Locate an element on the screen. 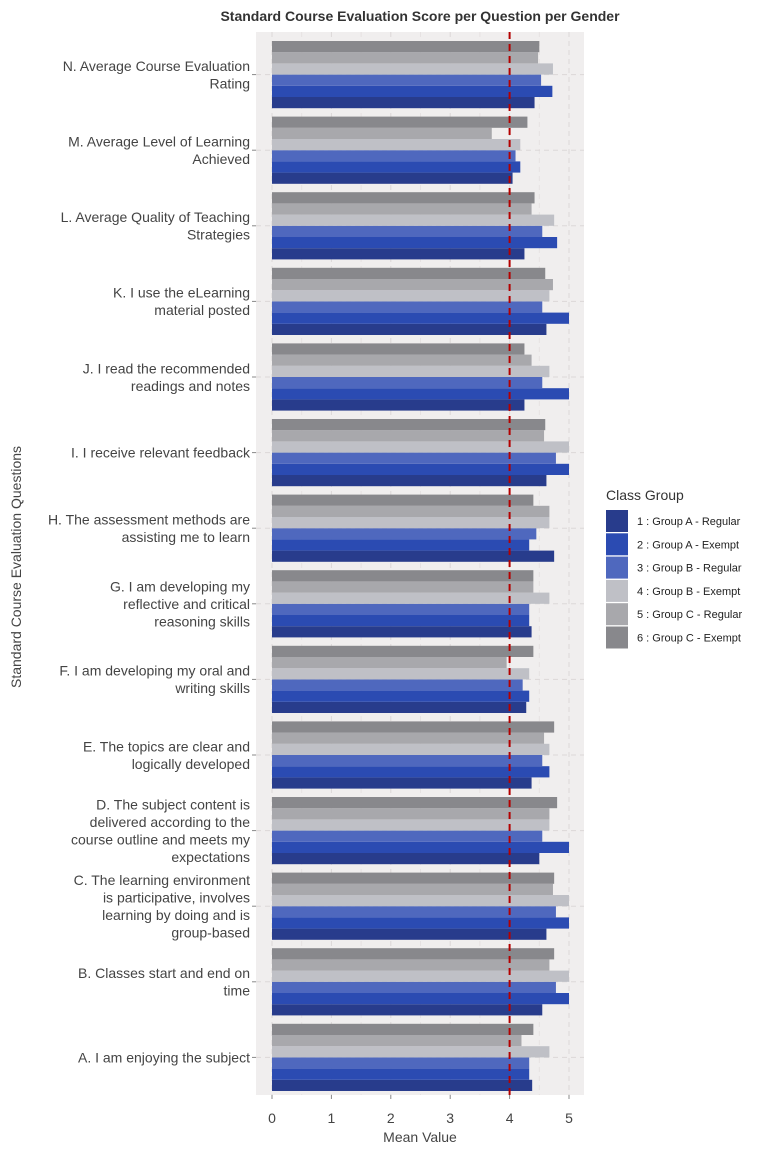 This screenshot has height=1152, width=768. x-tick-label: 2 is located at coordinates (391, 1118).